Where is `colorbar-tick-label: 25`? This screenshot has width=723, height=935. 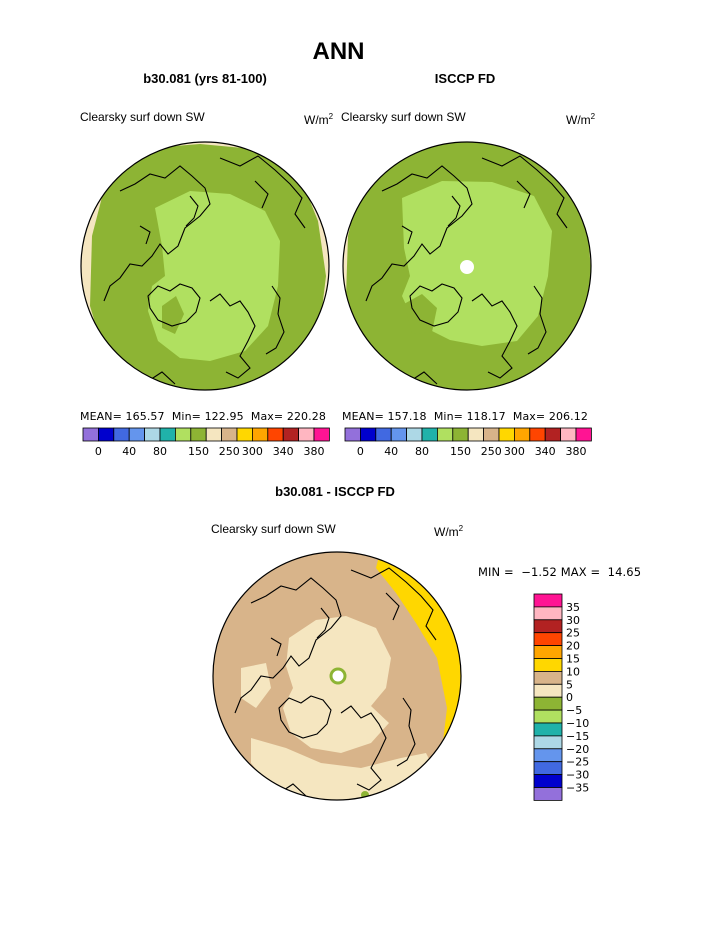 colorbar-tick-label: 25 is located at coordinates (573, 633).